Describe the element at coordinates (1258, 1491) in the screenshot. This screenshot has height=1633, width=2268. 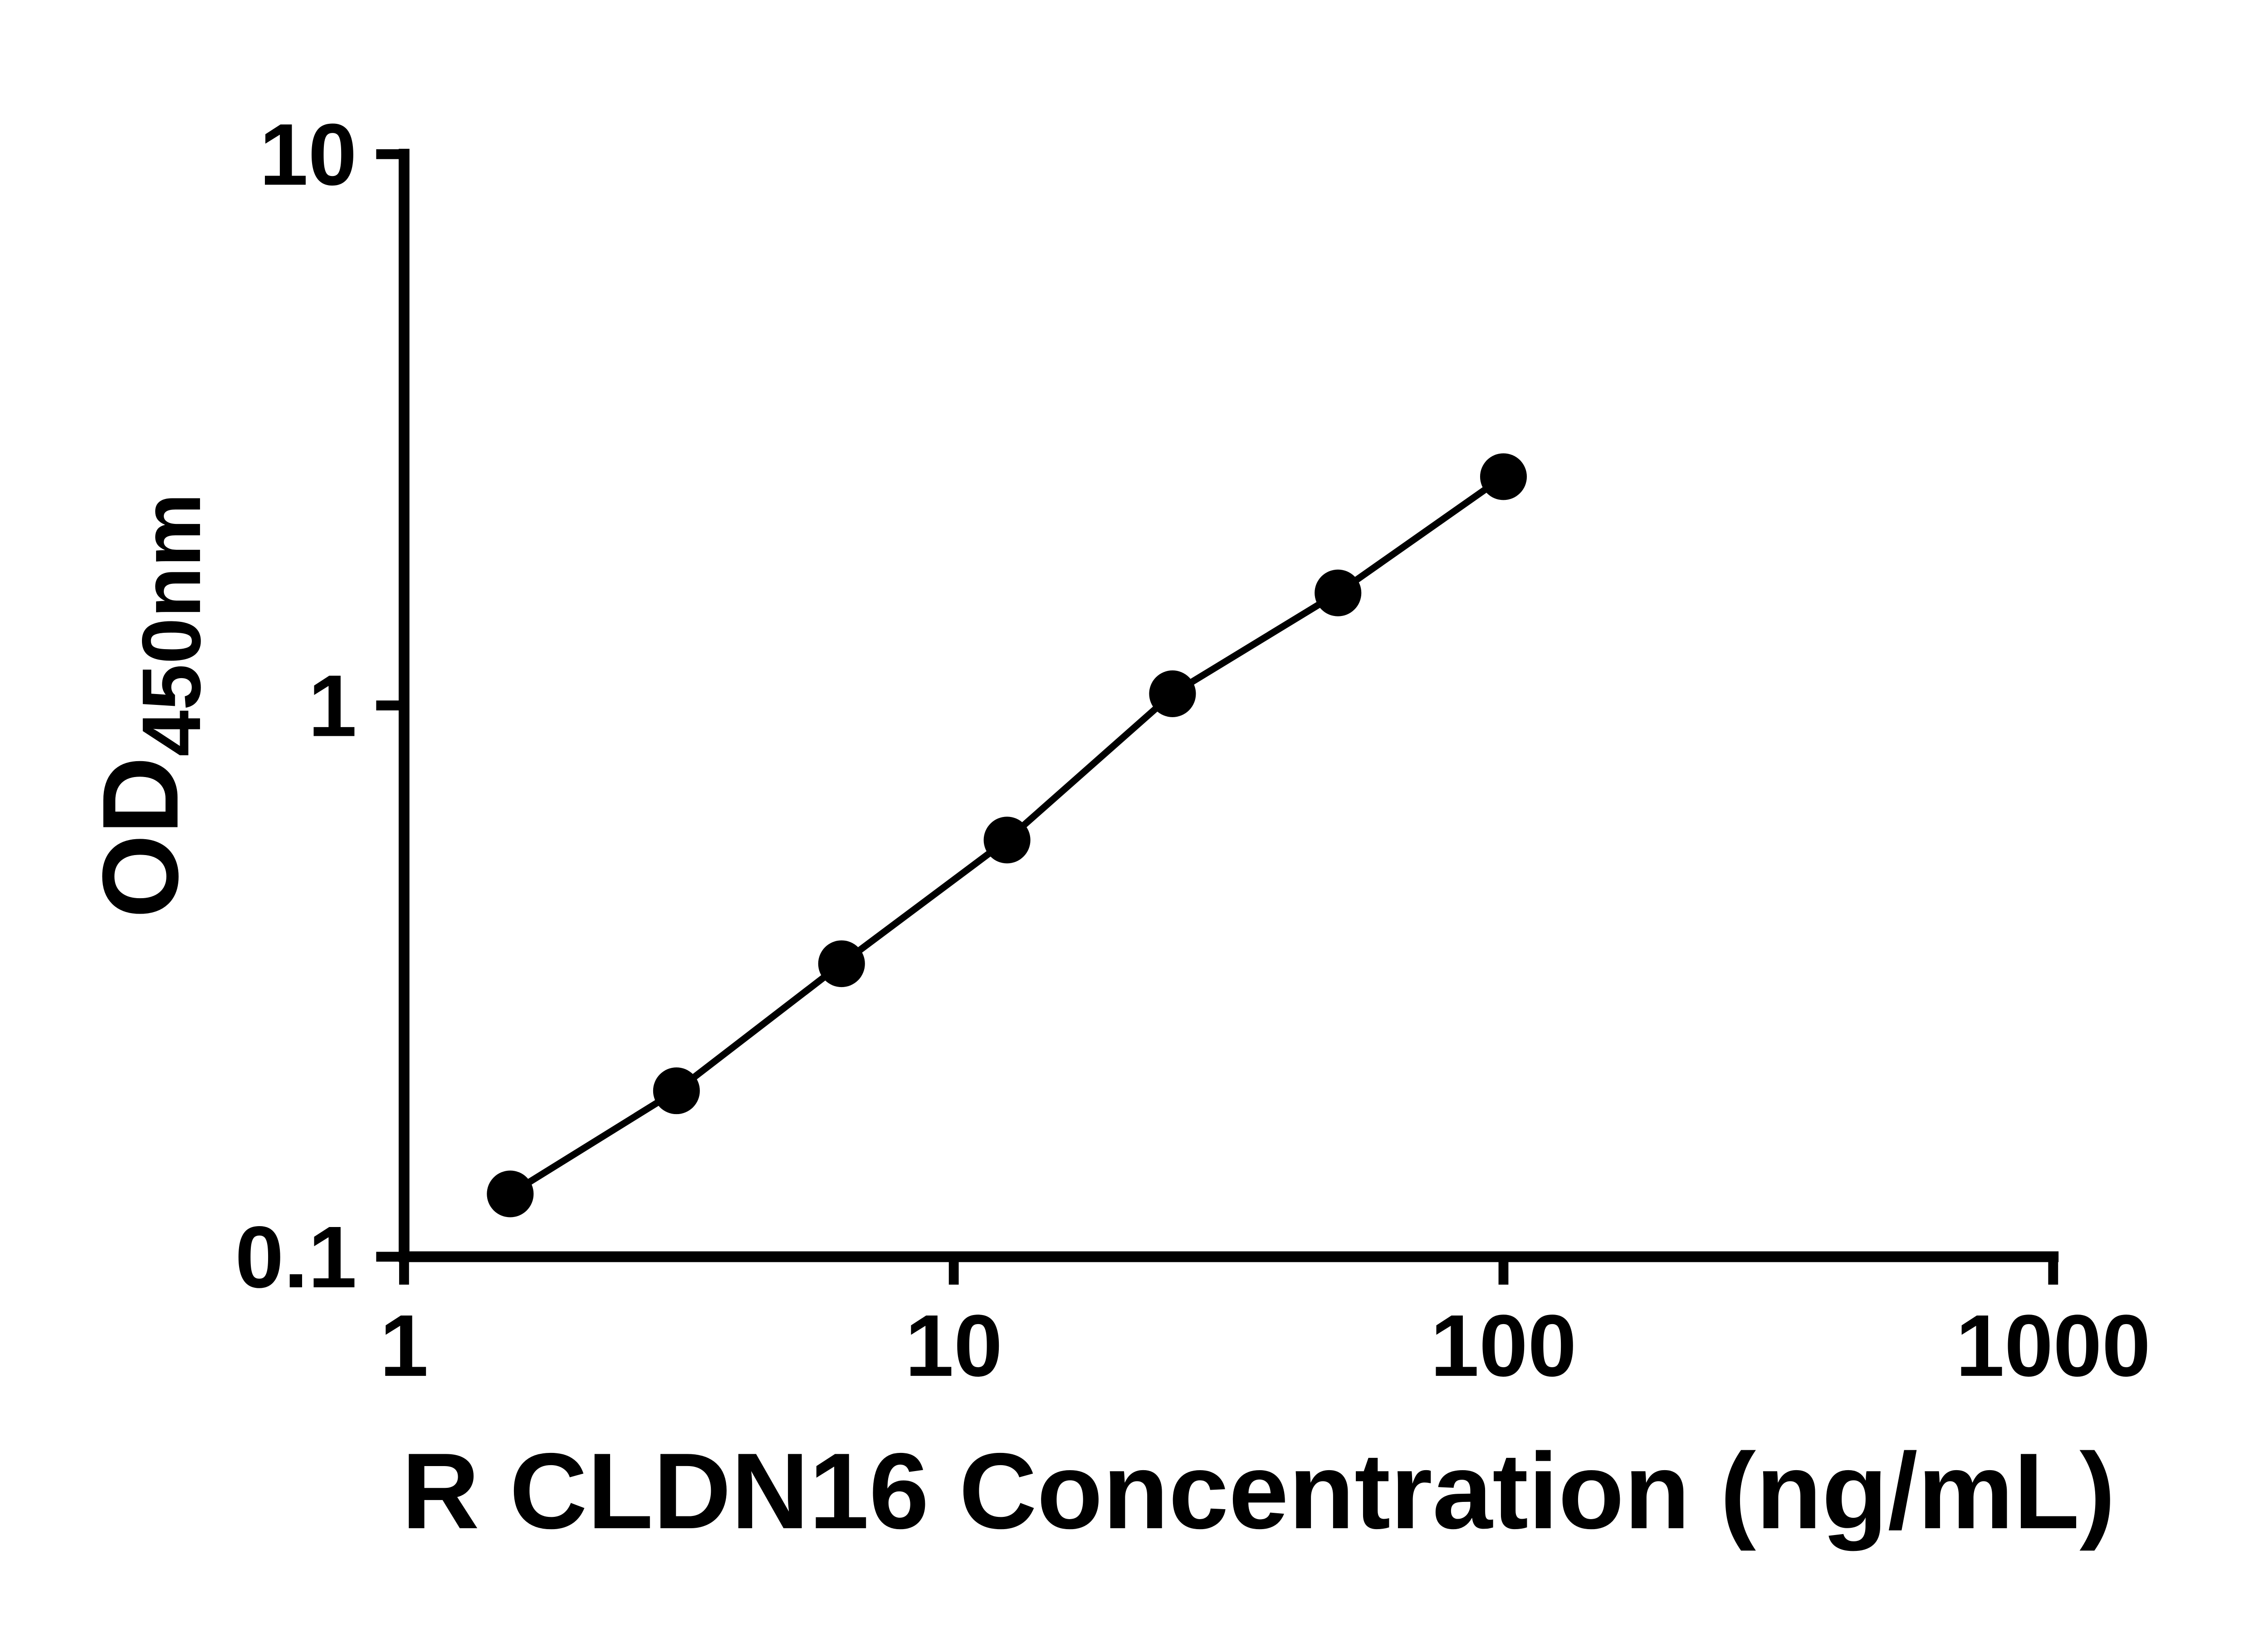
I see `x-axis-title: R CLDN16 Concentration (ng/mL)` at that location.